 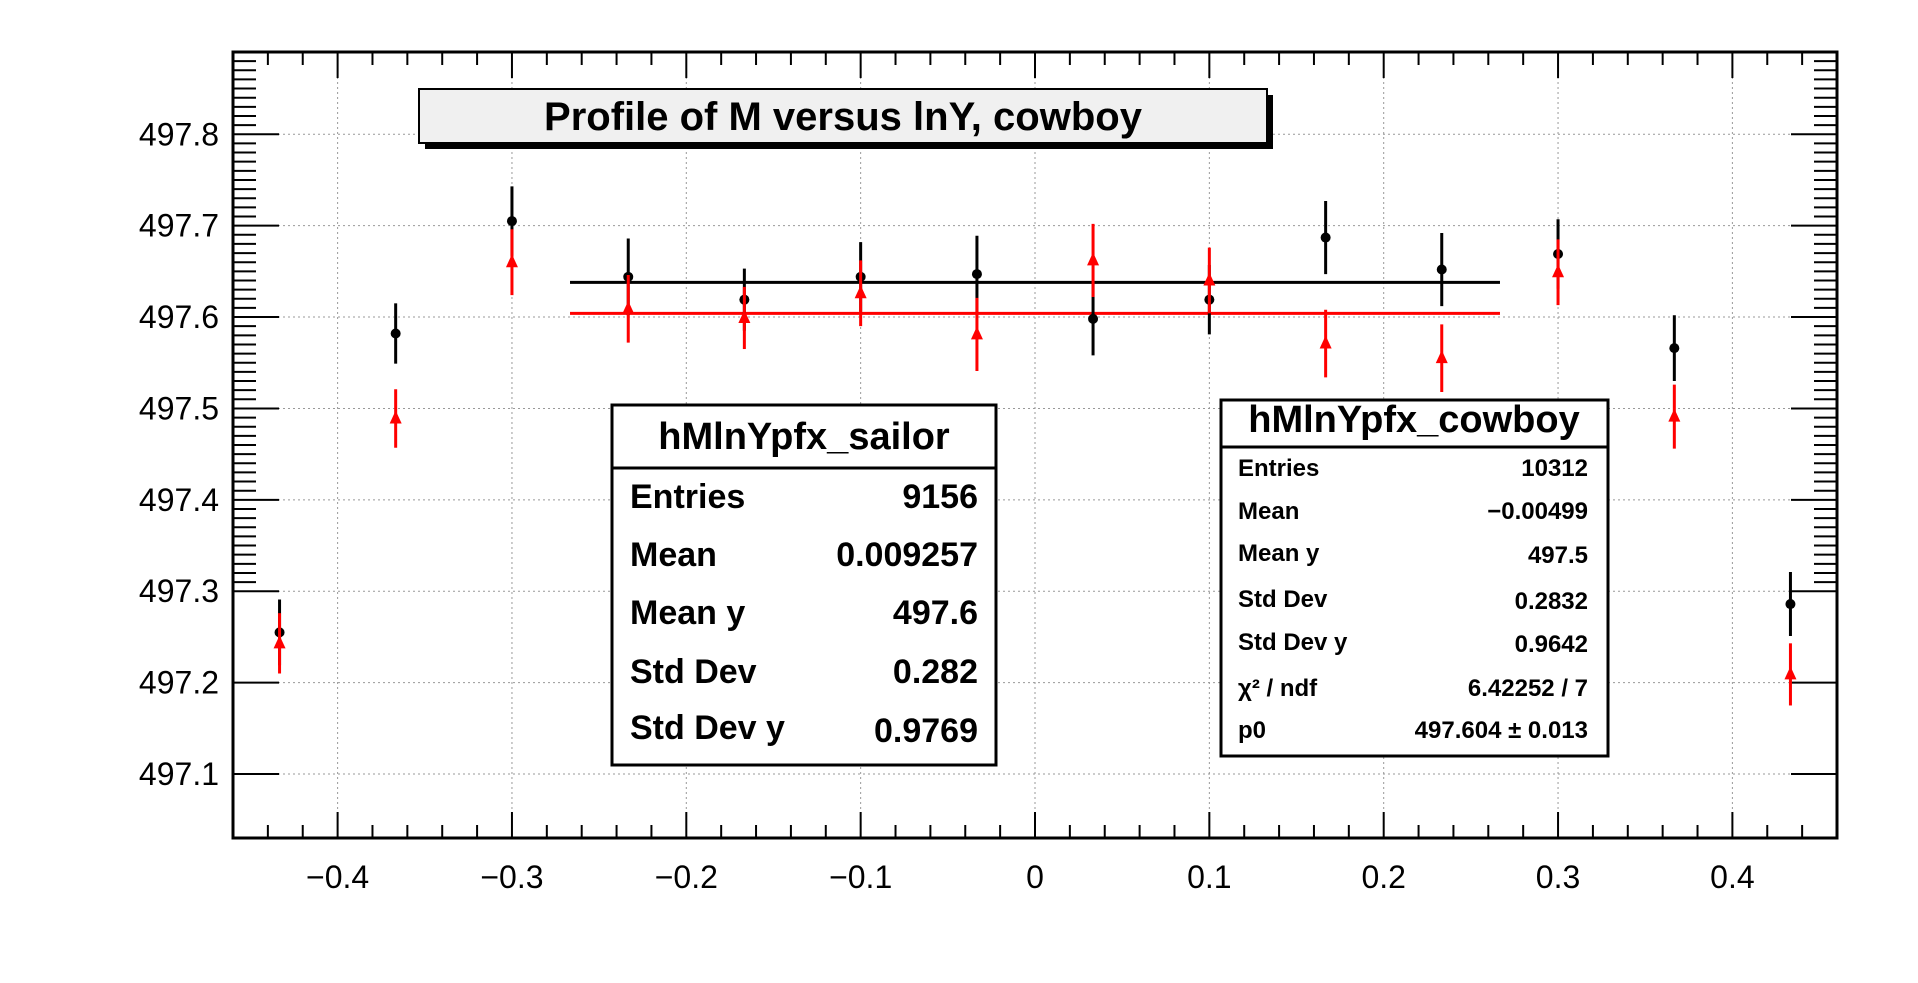 I want to click on x-tick-label: 0, so click(x=1035, y=877).